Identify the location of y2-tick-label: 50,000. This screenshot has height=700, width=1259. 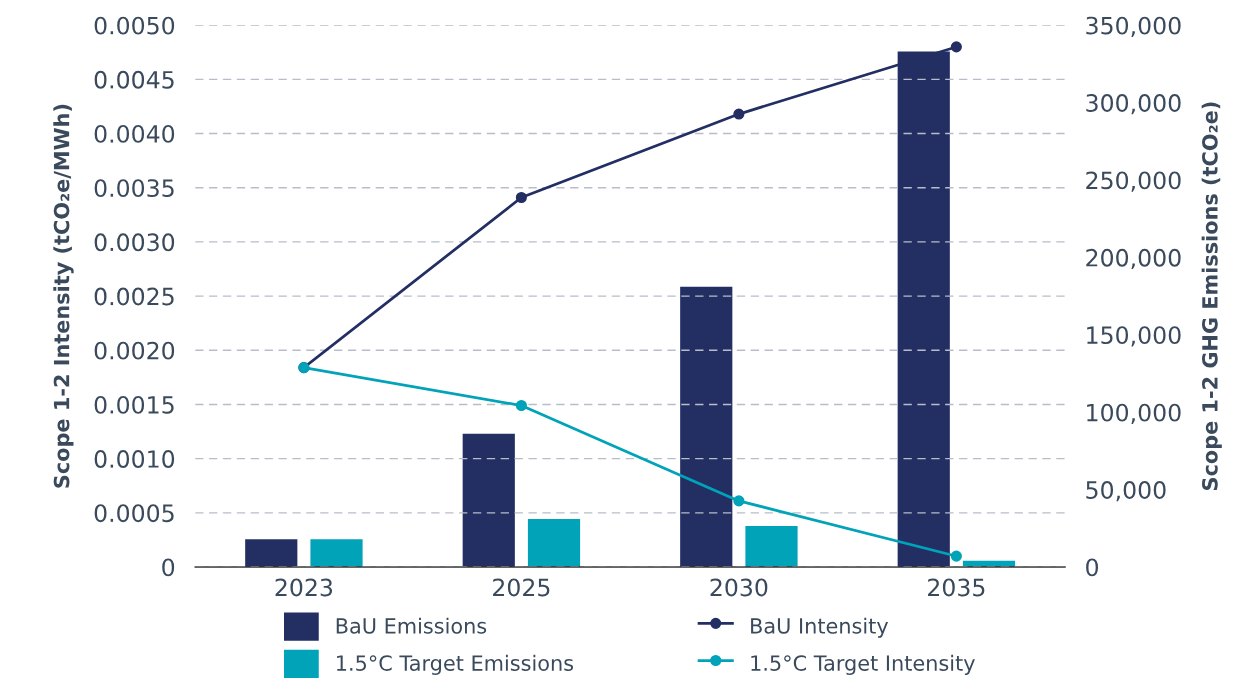
(1126, 491).